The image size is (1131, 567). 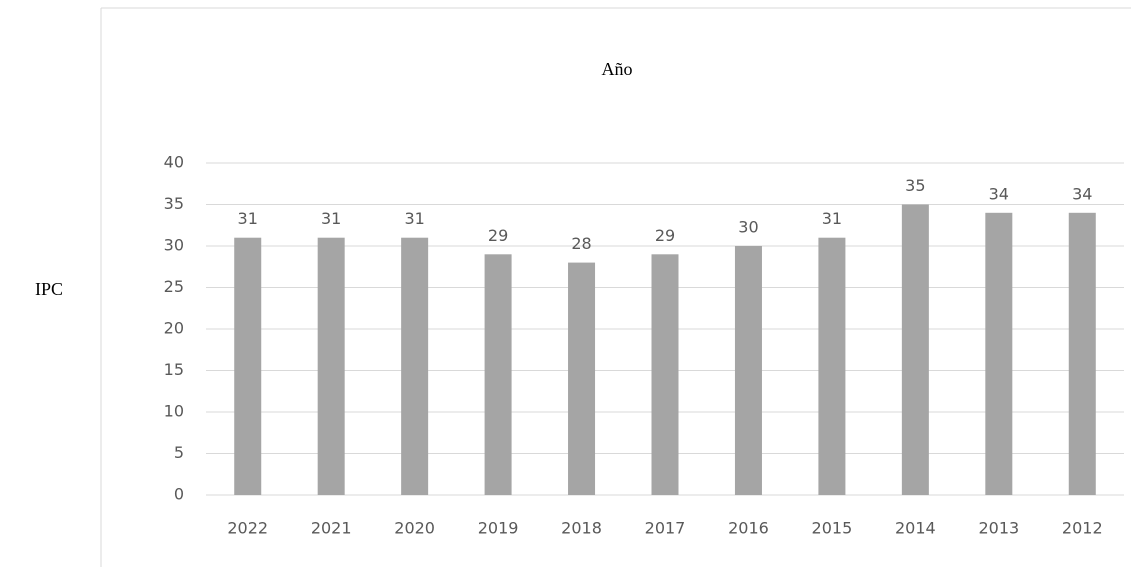 What do you see at coordinates (179, 494) in the screenshot?
I see `y-tick-label: 0` at bounding box center [179, 494].